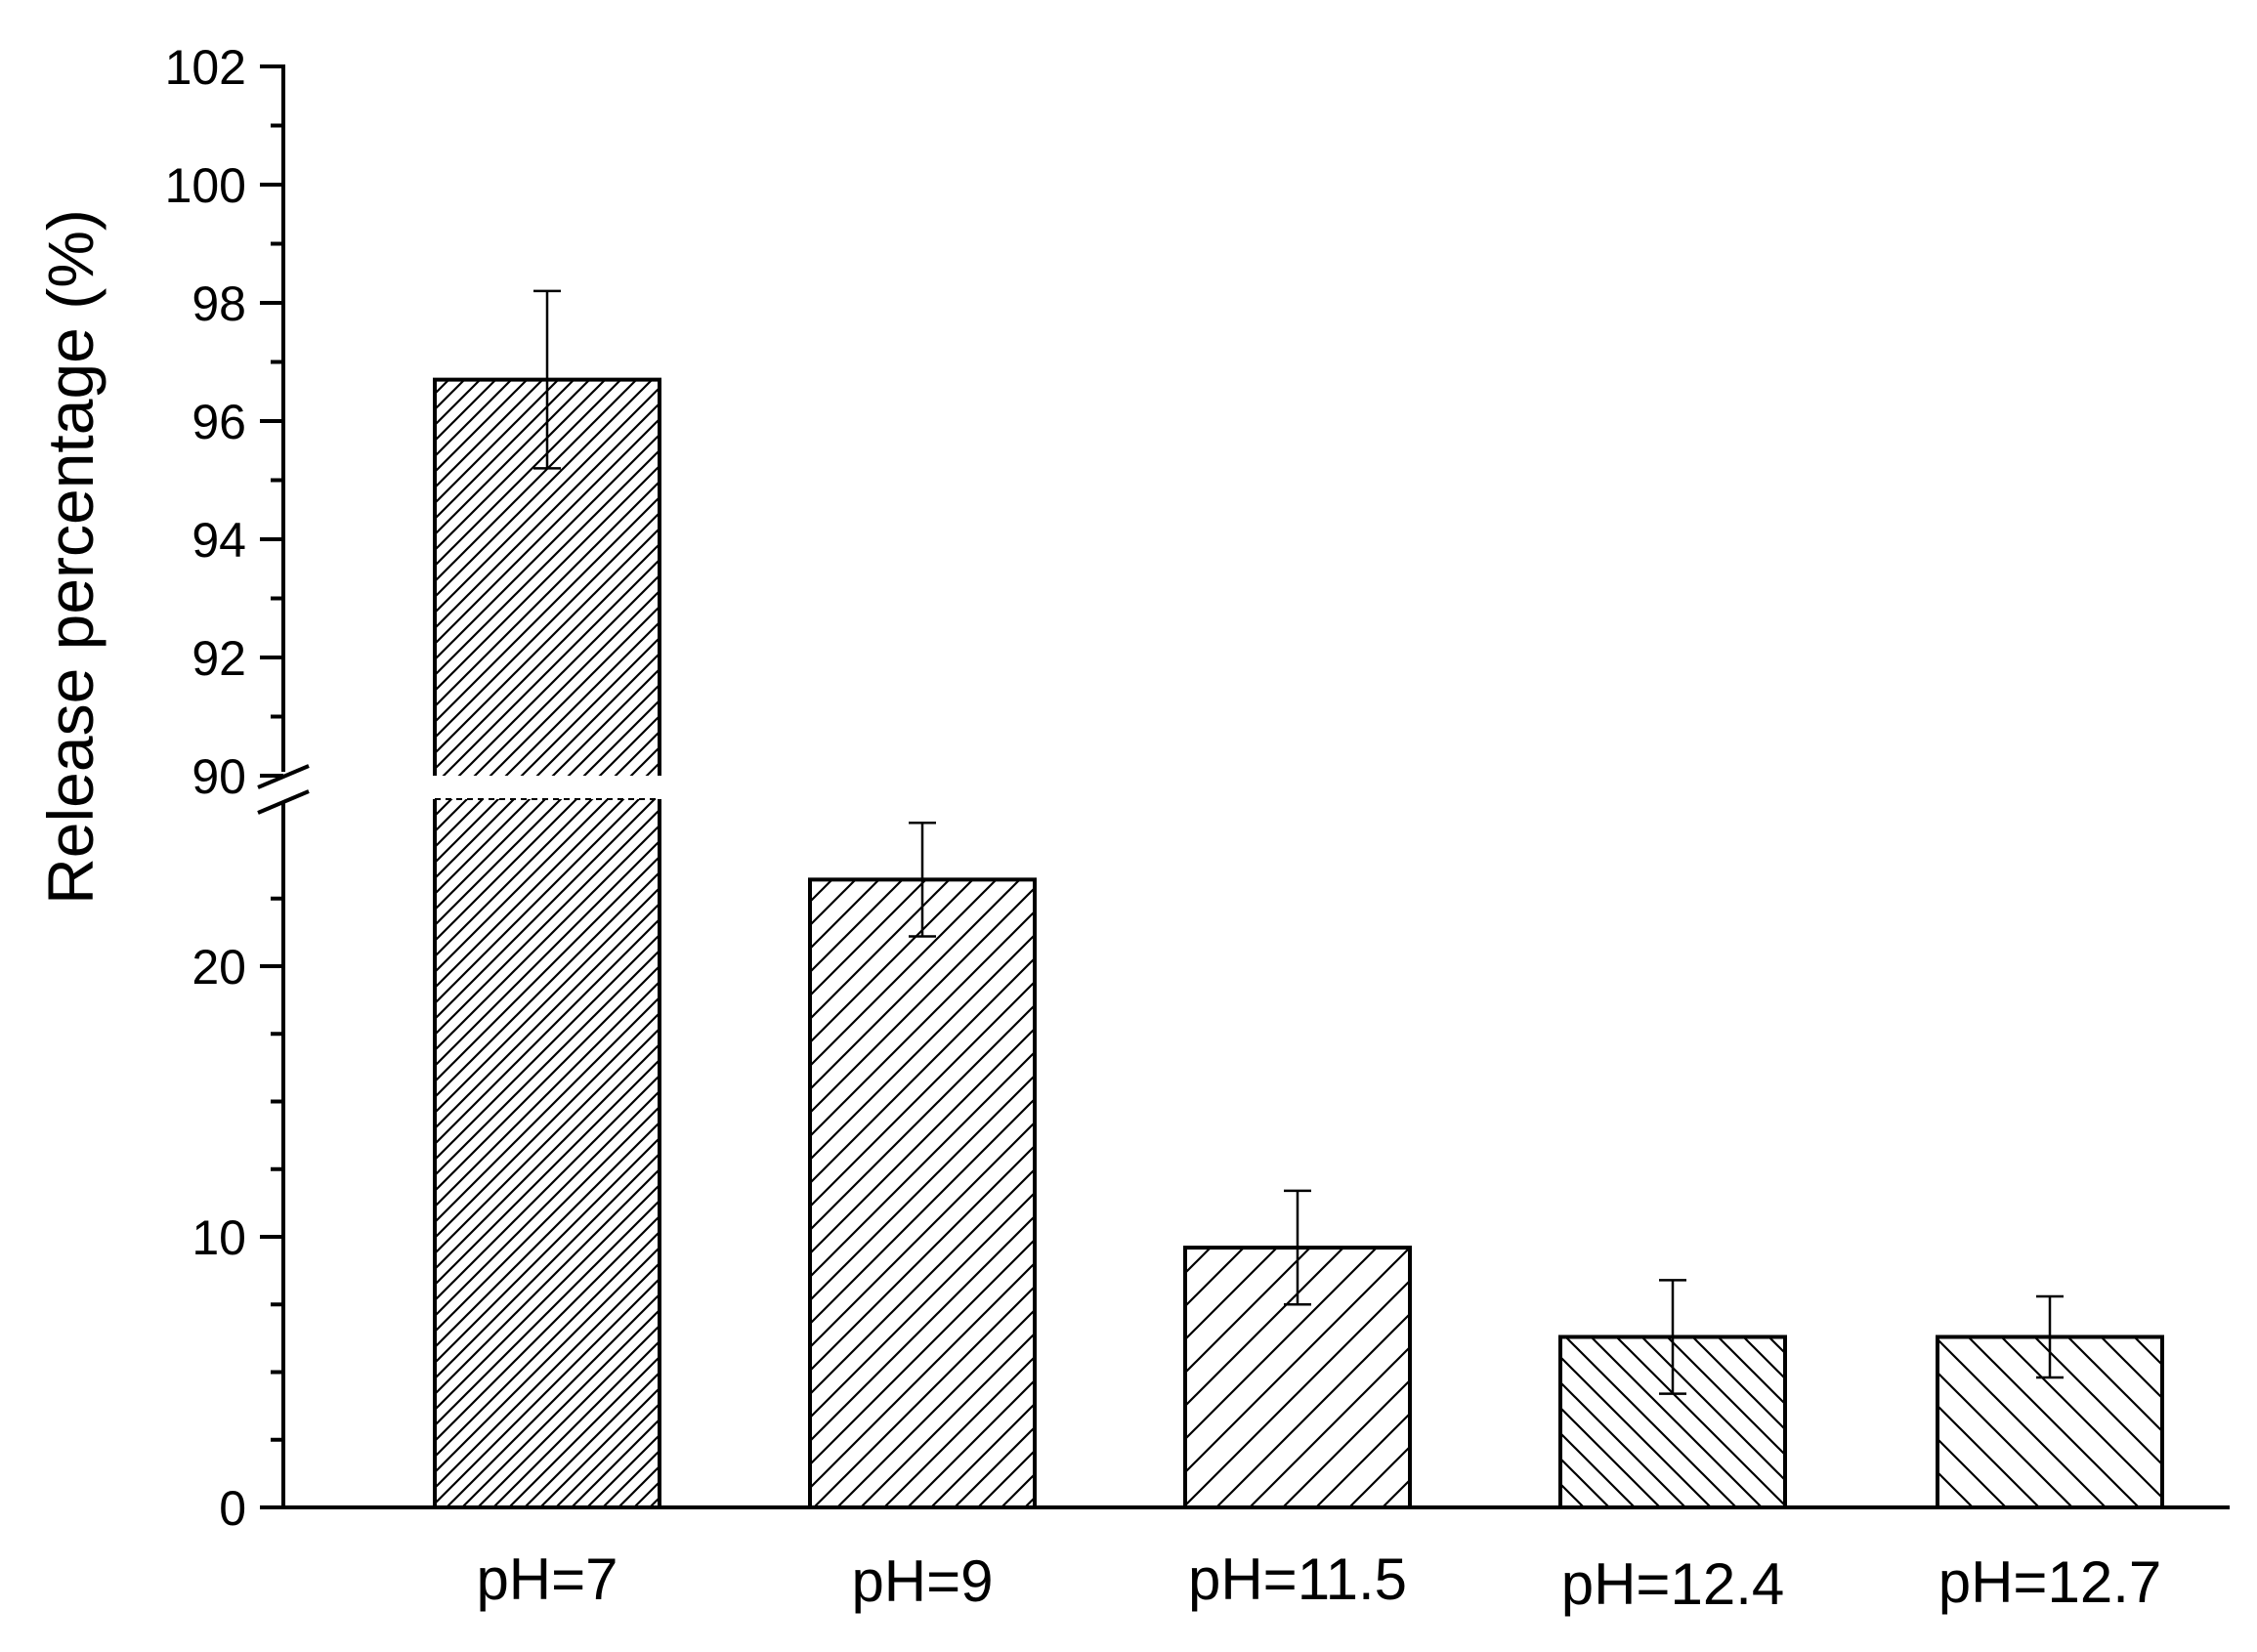 Image resolution: width=2257 pixels, height=1652 pixels. What do you see at coordinates (205, 67) in the screenshot?
I see `y-tick-label: 102` at bounding box center [205, 67].